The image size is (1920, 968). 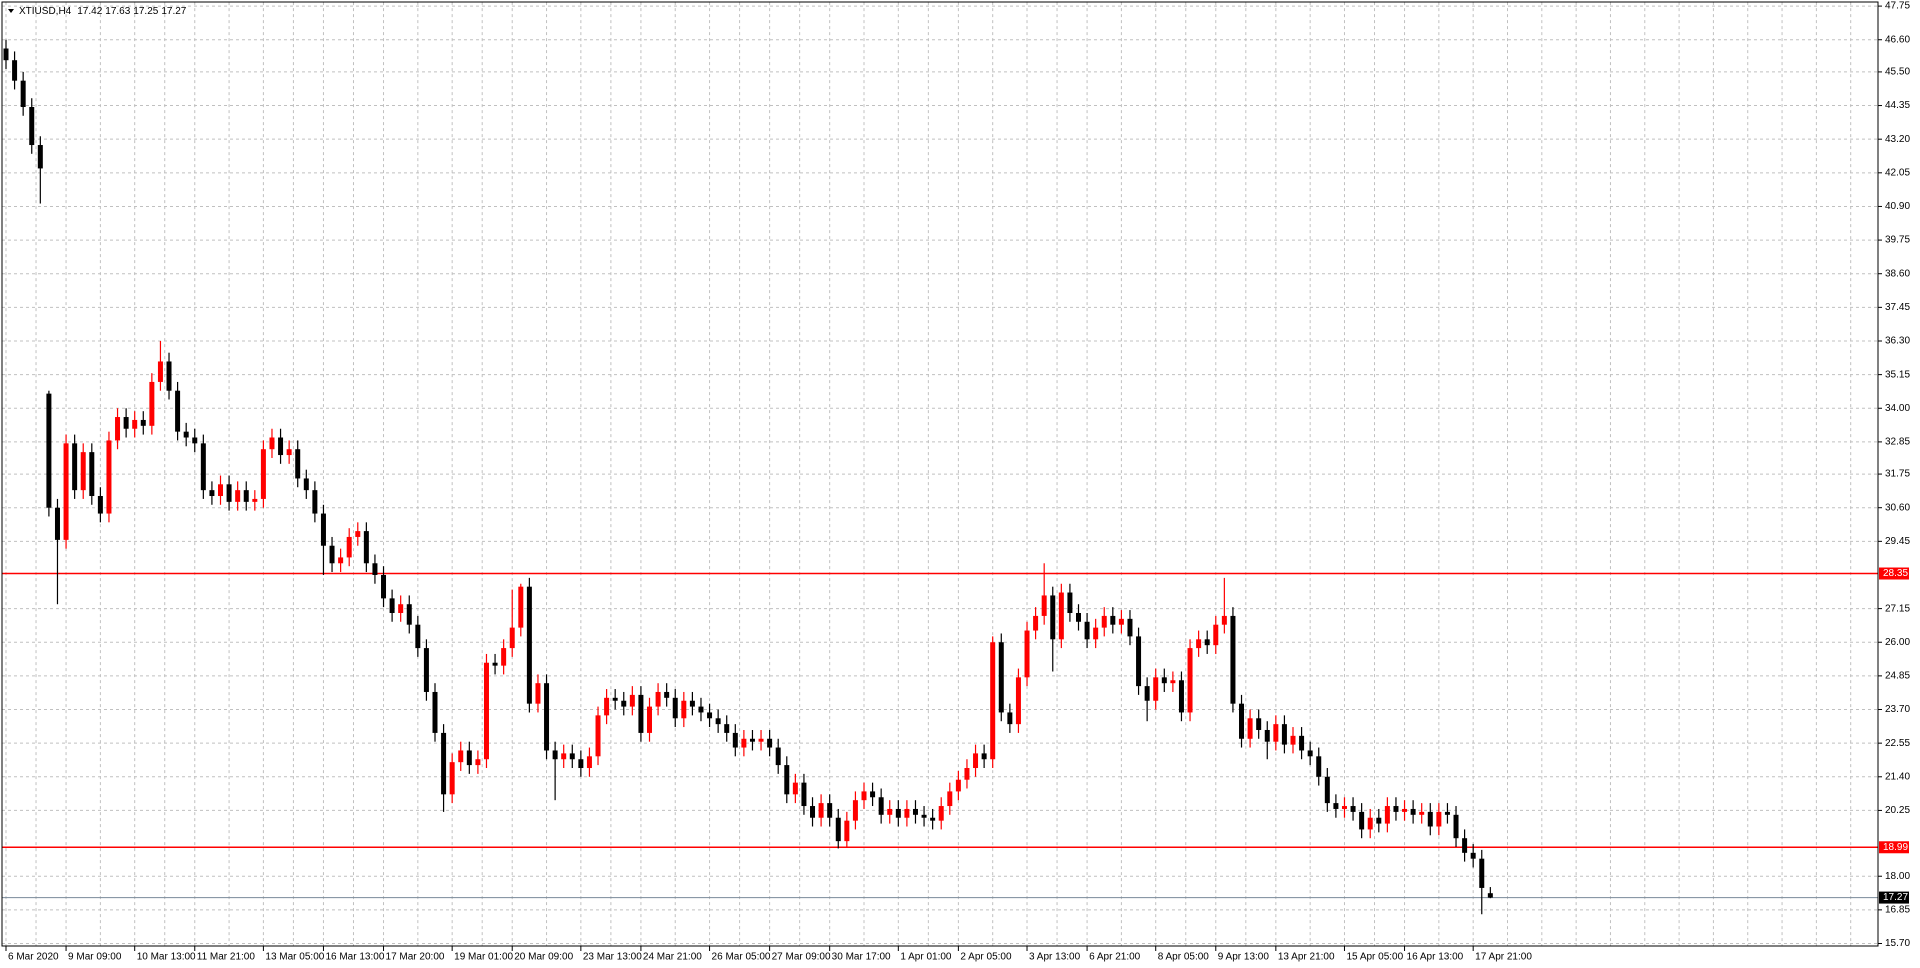 What do you see at coordinates (926, 957) in the screenshot?
I see `x-tick-label: 1 Apr 01:00` at bounding box center [926, 957].